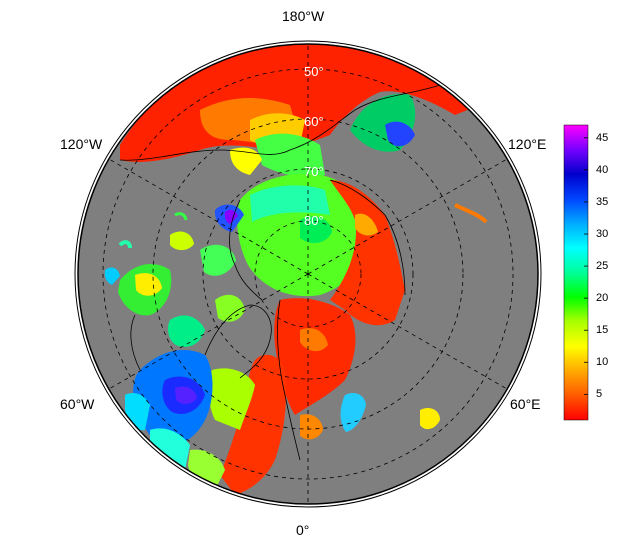  Describe the element at coordinates (599, 394) in the screenshot. I see `colorbar-tick-label: 5` at that location.